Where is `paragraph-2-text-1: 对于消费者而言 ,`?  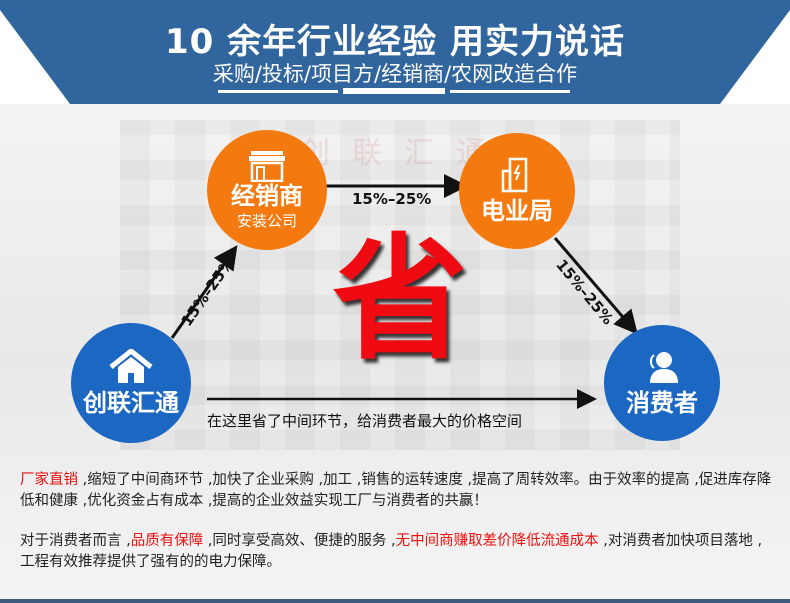
paragraph-2-text-1: 对于消费者而言 , is located at coordinates (75, 541).